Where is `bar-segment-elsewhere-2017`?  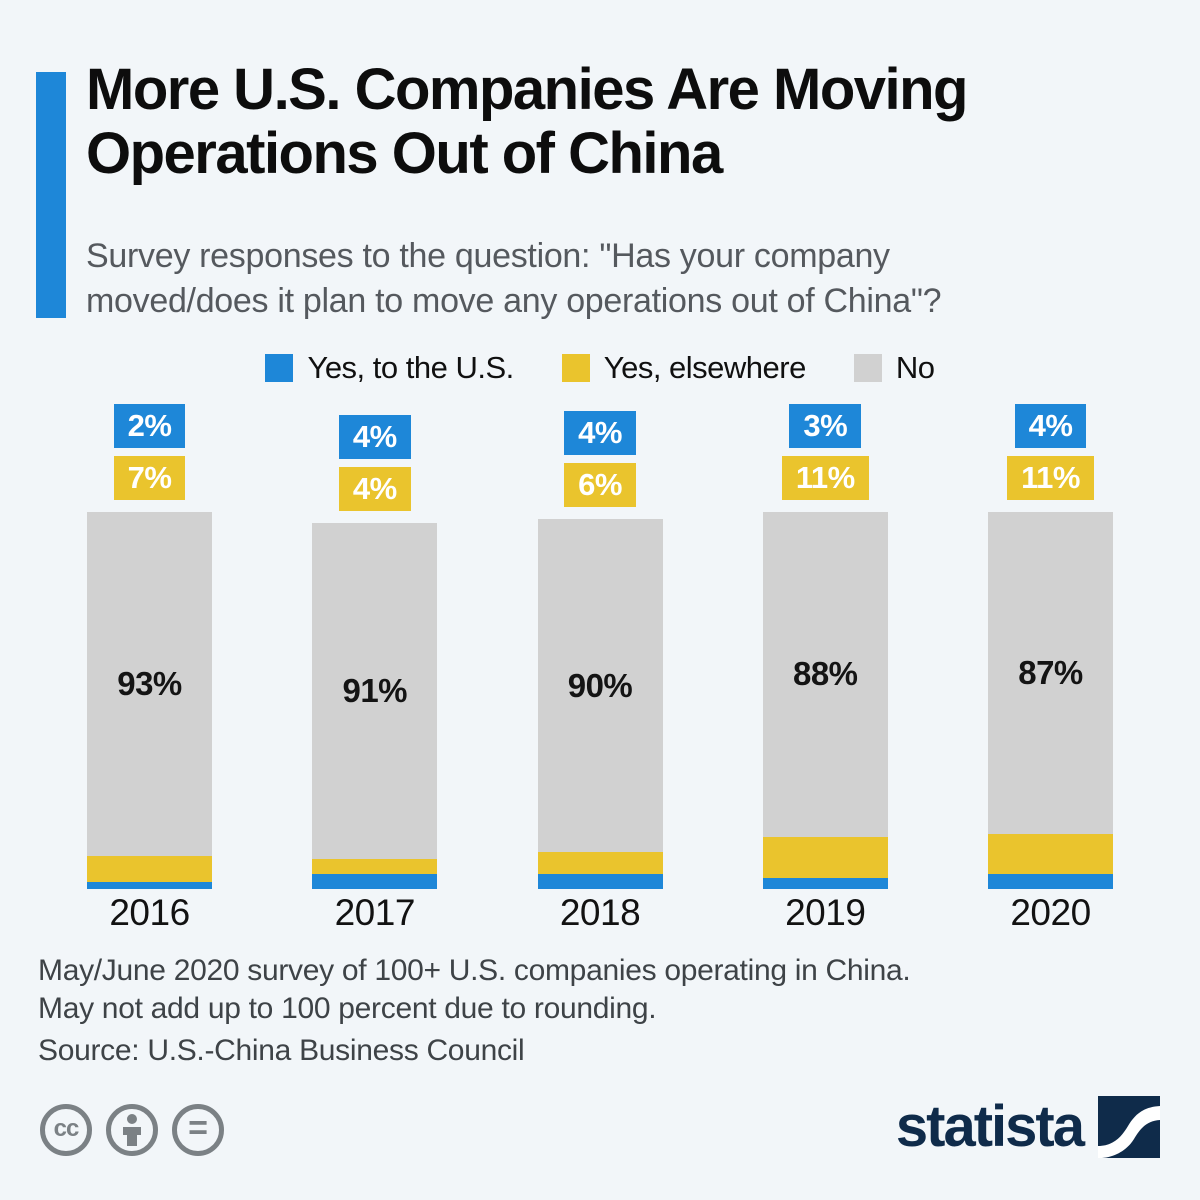
bar-segment-elsewhere-2017 is located at coordinates (375, 867).